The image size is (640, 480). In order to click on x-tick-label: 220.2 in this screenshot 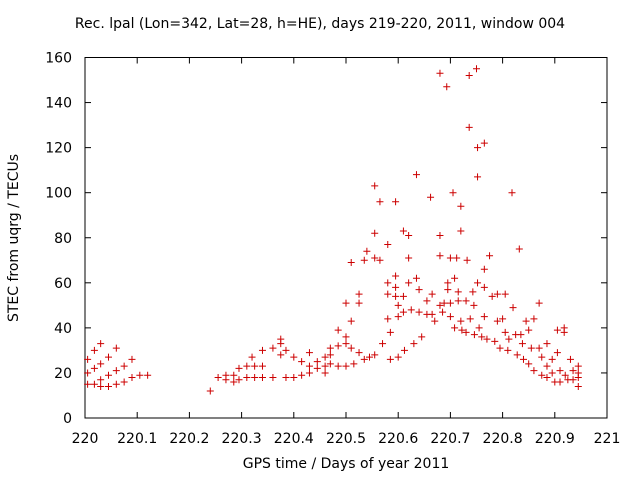, I will do `click(189, 439)`.